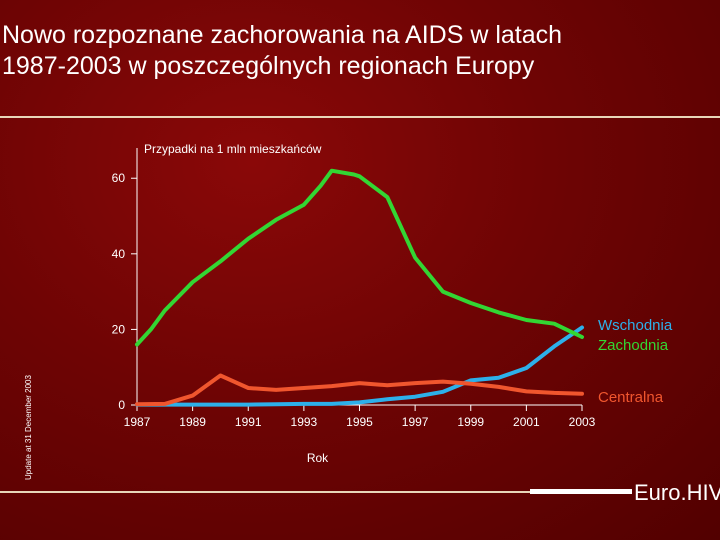  Describe the element at coordinates (360, 117) in the screenshot. I see `top-divider` at that location.